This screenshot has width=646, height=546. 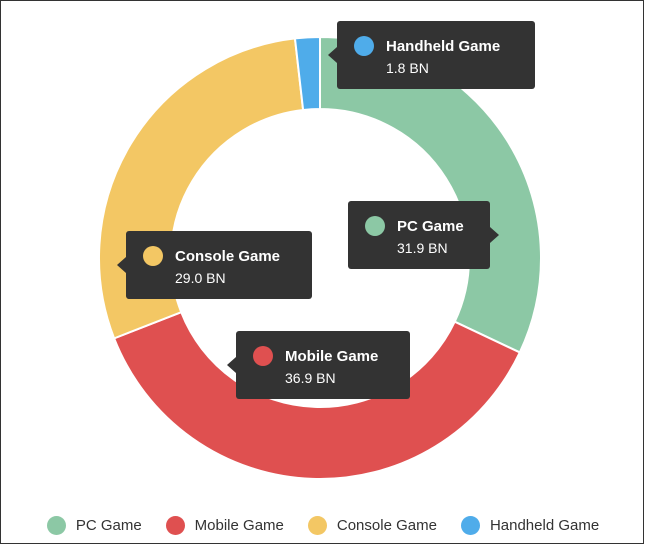 What do you see at coordinates (331, 356) in the screenshot?
I see `data-label-name: Mobile Game` at bounding box center [331, 356].